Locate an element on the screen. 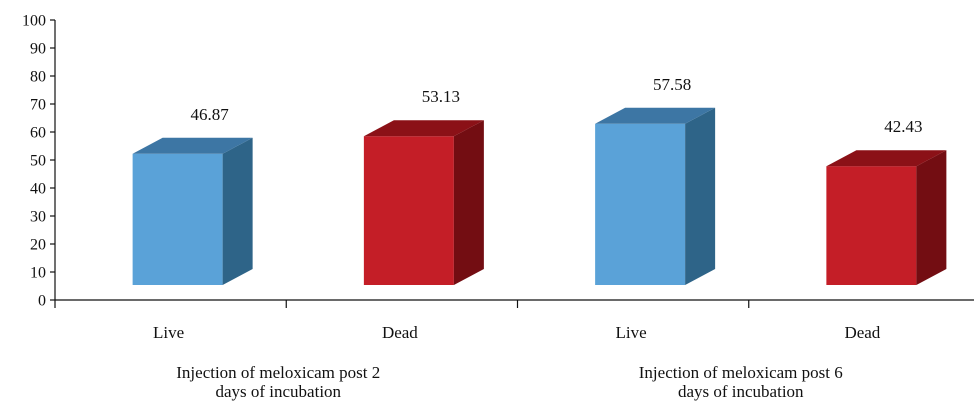 This screenshot has height=402, width=974. y-tick-label: 80 is located at coordinates (38, 77).